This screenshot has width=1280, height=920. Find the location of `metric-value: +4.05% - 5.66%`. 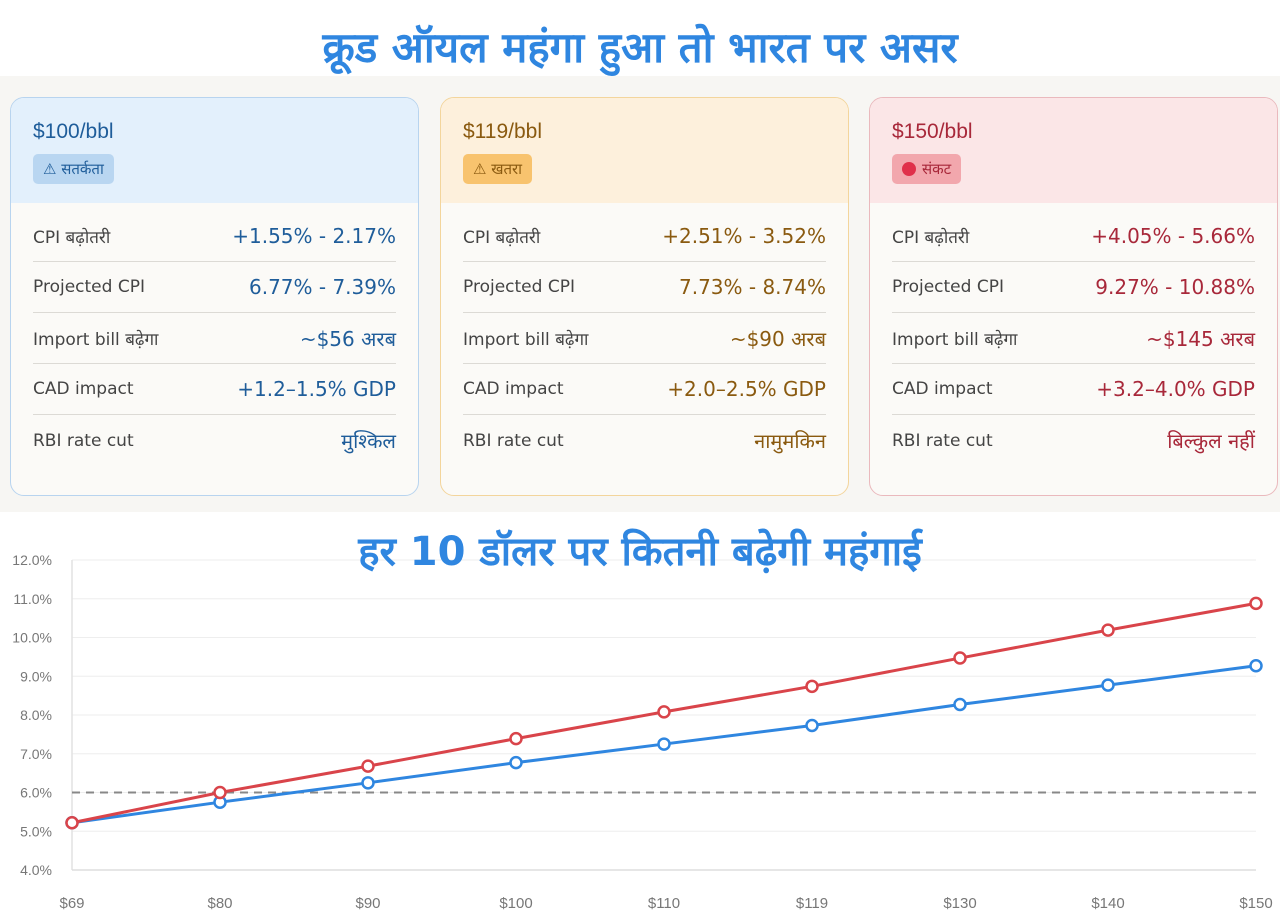

metric-value: +4.05% - 5.66% is located at coordinates (1173, 236).